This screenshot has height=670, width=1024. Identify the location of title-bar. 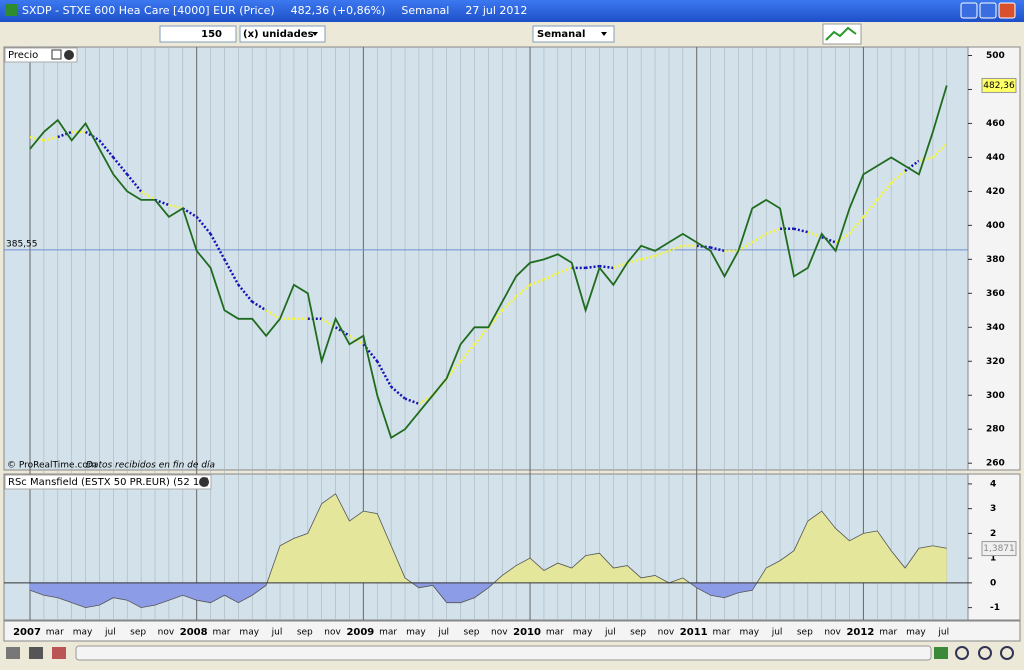
(512, 11).